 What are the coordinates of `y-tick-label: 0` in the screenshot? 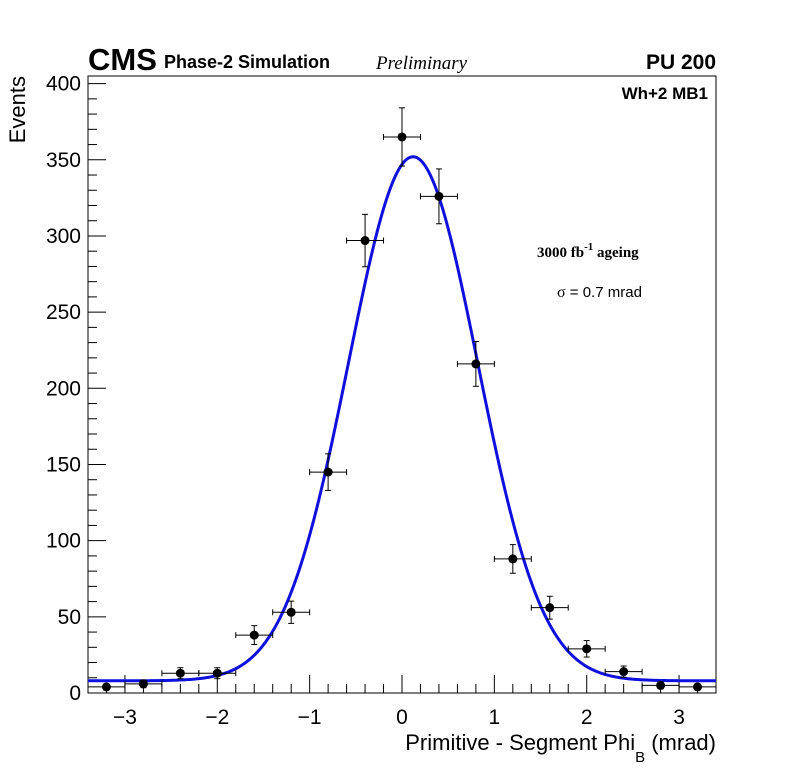 It's located at (75, 693).